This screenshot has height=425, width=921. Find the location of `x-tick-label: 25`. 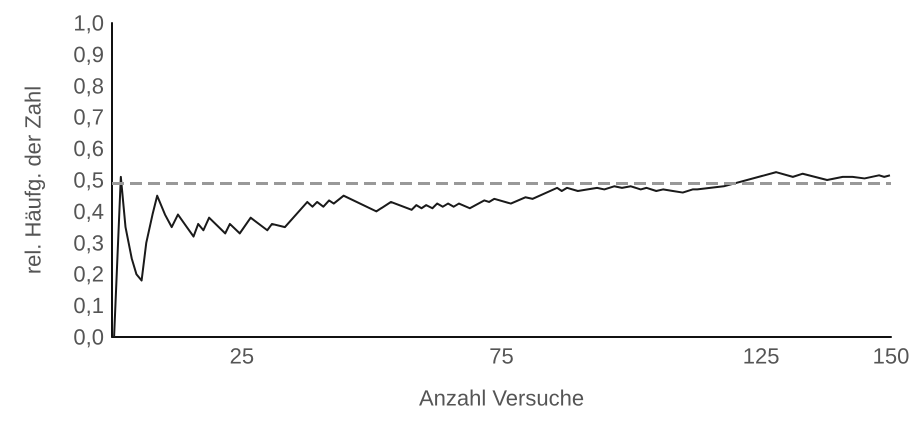

x-tick-label: 25 is located at coordinates (242, 356).